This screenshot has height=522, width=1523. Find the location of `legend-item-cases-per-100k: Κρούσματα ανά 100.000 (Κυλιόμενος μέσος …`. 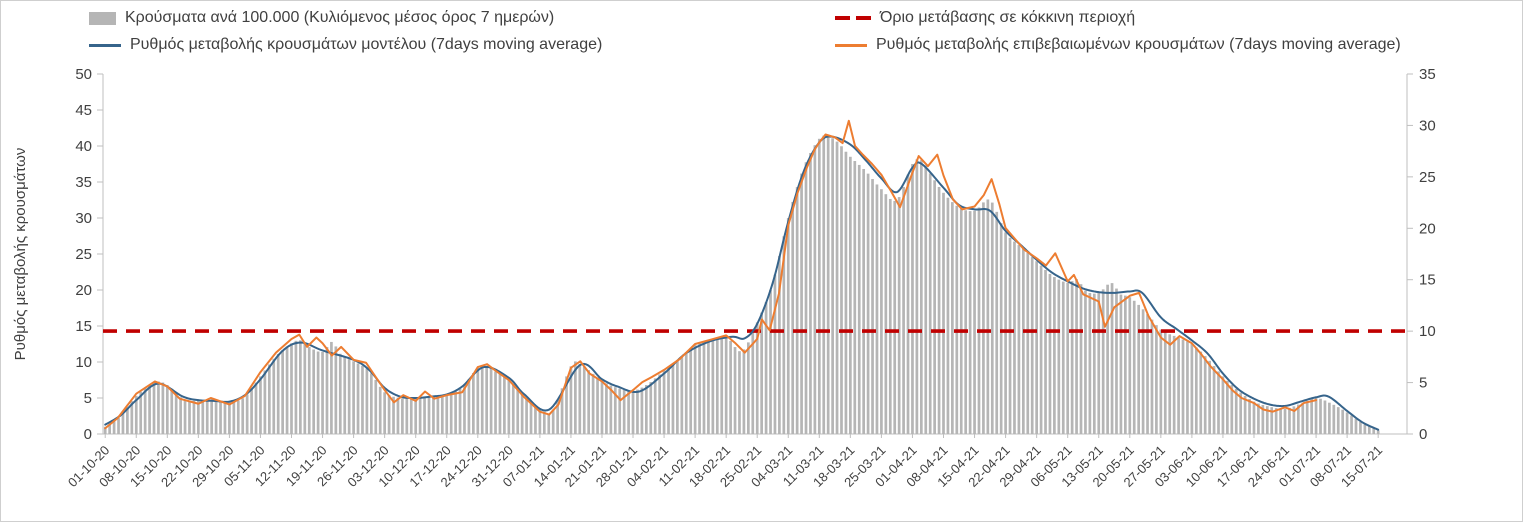

legend-item-cases-per-100k: Κρούσματα ανά 100.000 (Κυλιόμενος μέσος … is located at coordinates (321, 18).